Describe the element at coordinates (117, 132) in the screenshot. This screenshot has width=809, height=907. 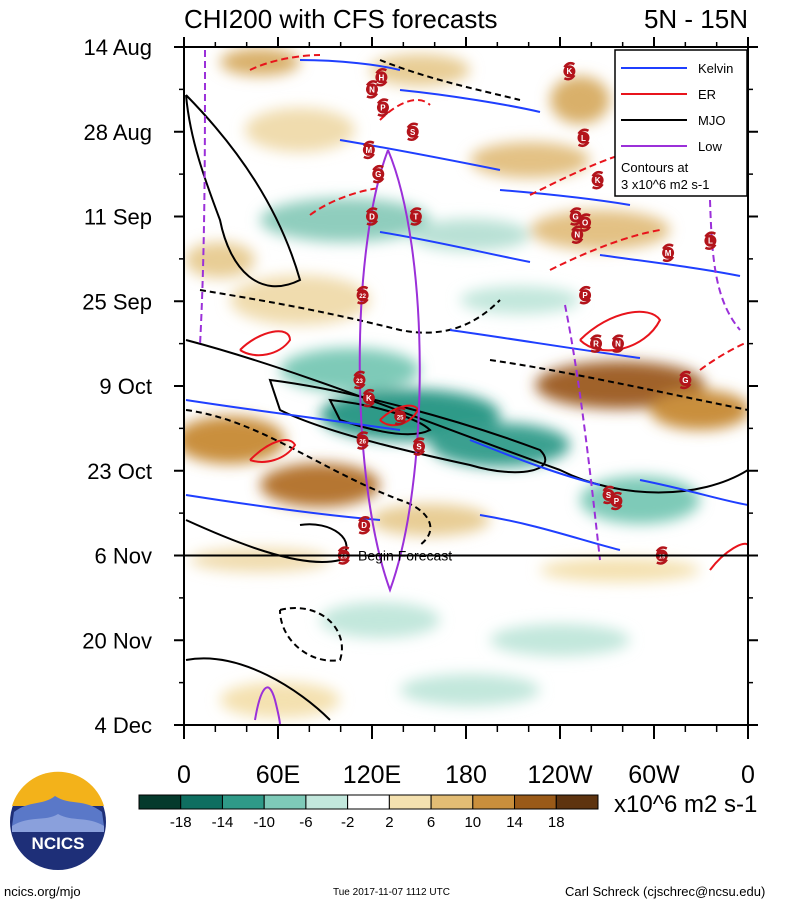
I see `y-tick-label: 28 Aug` at that location.